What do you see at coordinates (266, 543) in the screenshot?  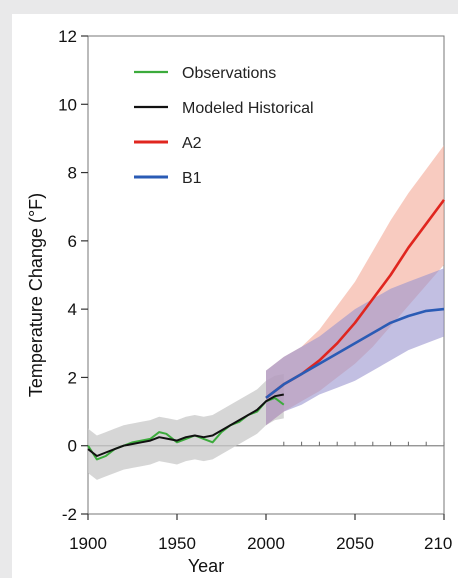 I see `x-tick-label: 2000` at bounding box center [266, 543].